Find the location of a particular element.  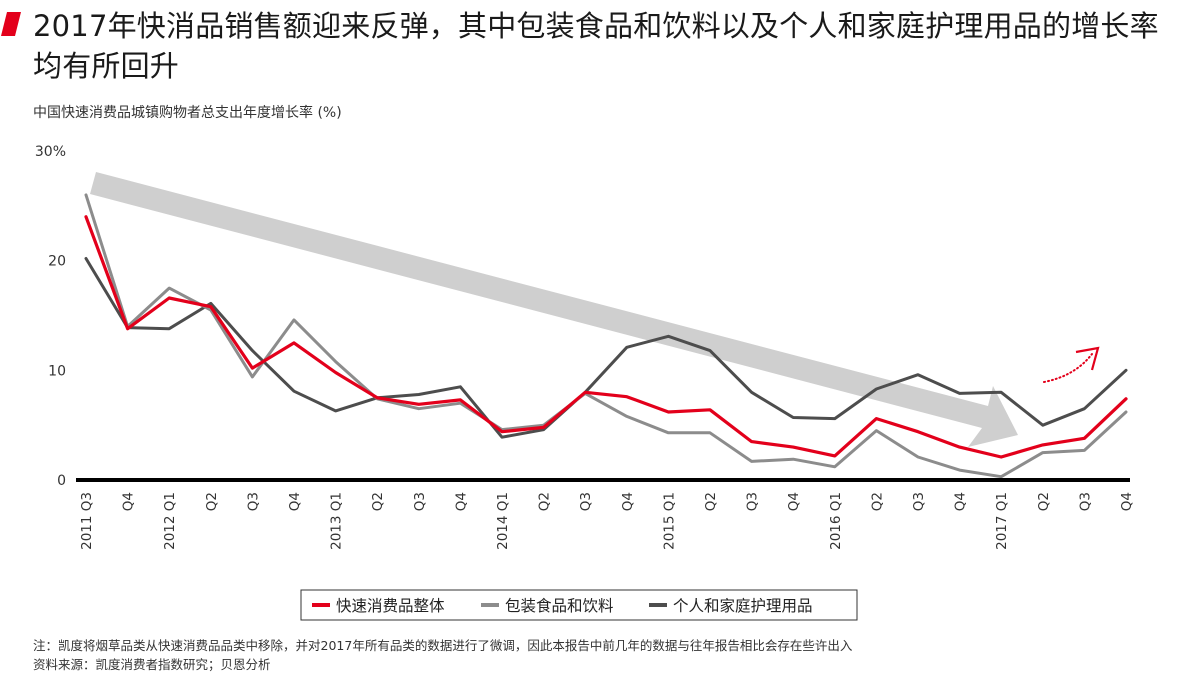

legend-label: 快速消费品整体 is located at coordinates (390, 606).